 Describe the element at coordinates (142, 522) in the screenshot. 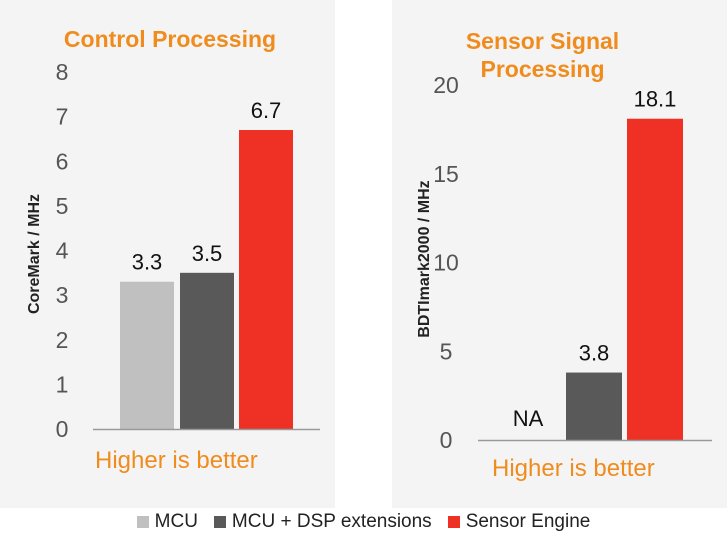

I see `legend-swatch-mcu` at that location.